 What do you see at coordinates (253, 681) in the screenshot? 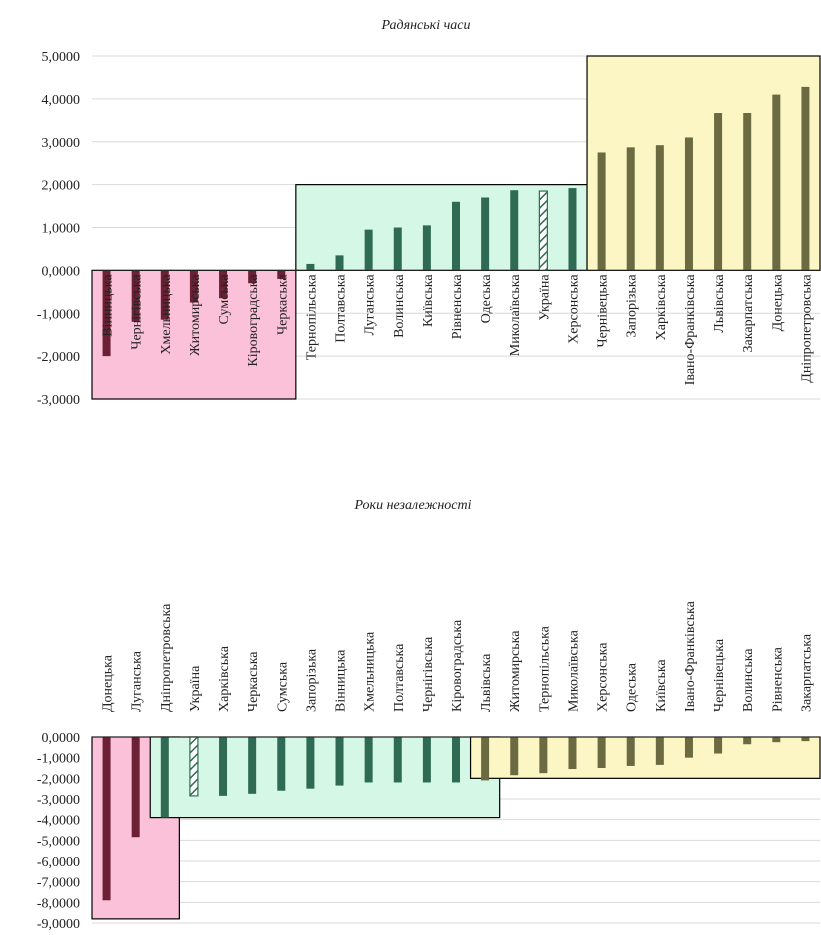
I see `category-label: Черкаська` at bounding box center [253, 681].